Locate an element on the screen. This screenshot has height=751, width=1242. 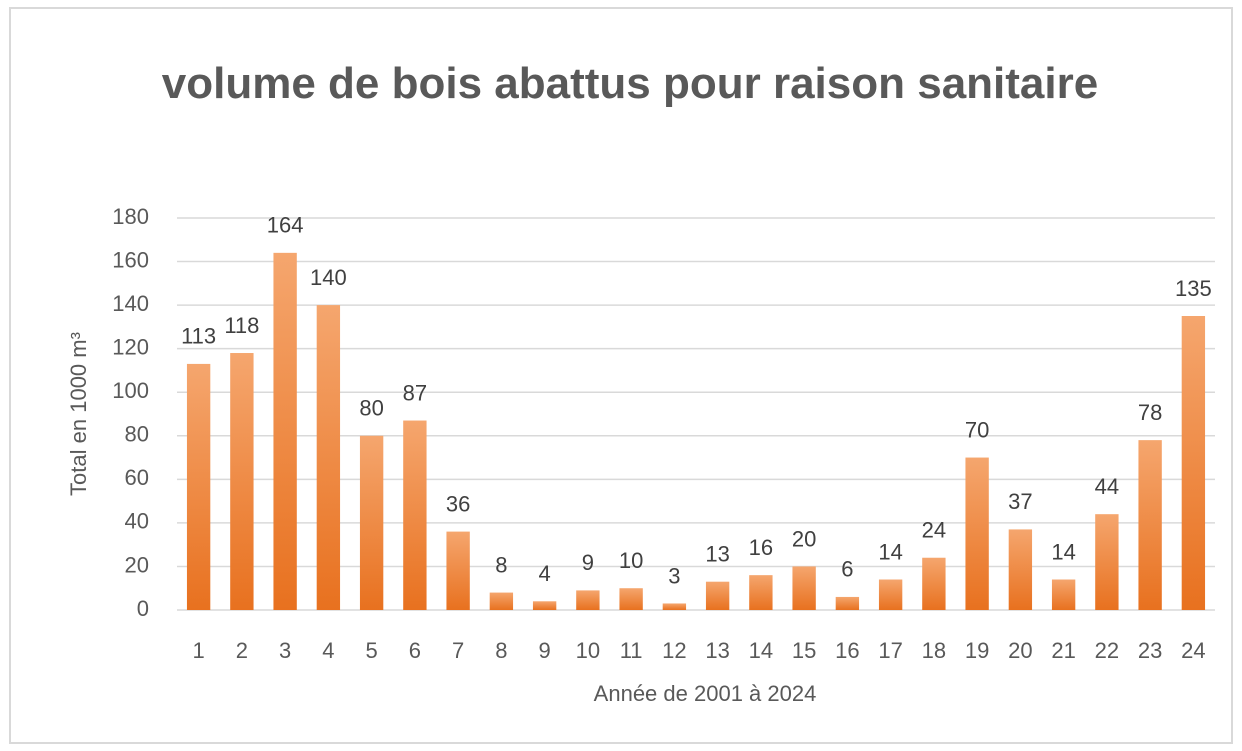
data-label: 80 is located at coordinates (371, 408).